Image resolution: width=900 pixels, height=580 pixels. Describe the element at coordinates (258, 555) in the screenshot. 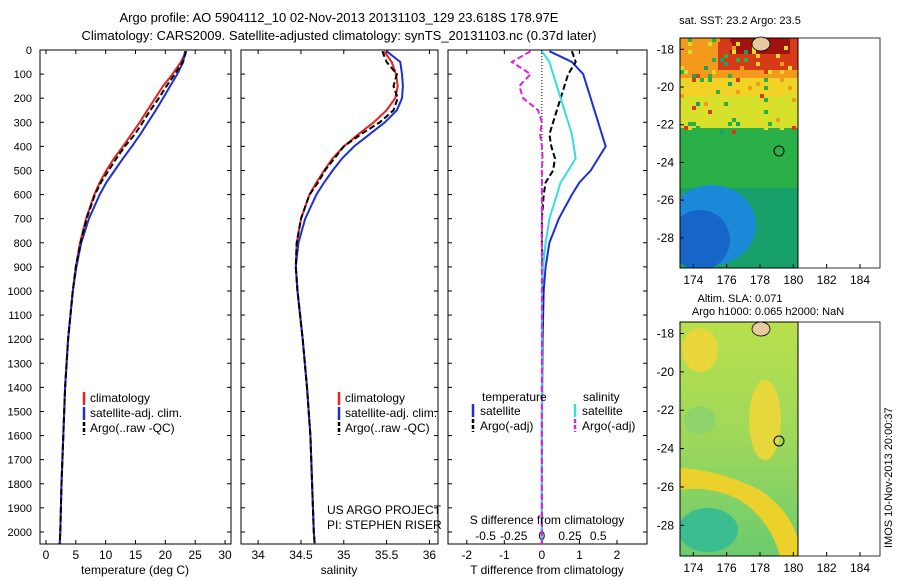

I see `x-tick-label: 34` at that location.